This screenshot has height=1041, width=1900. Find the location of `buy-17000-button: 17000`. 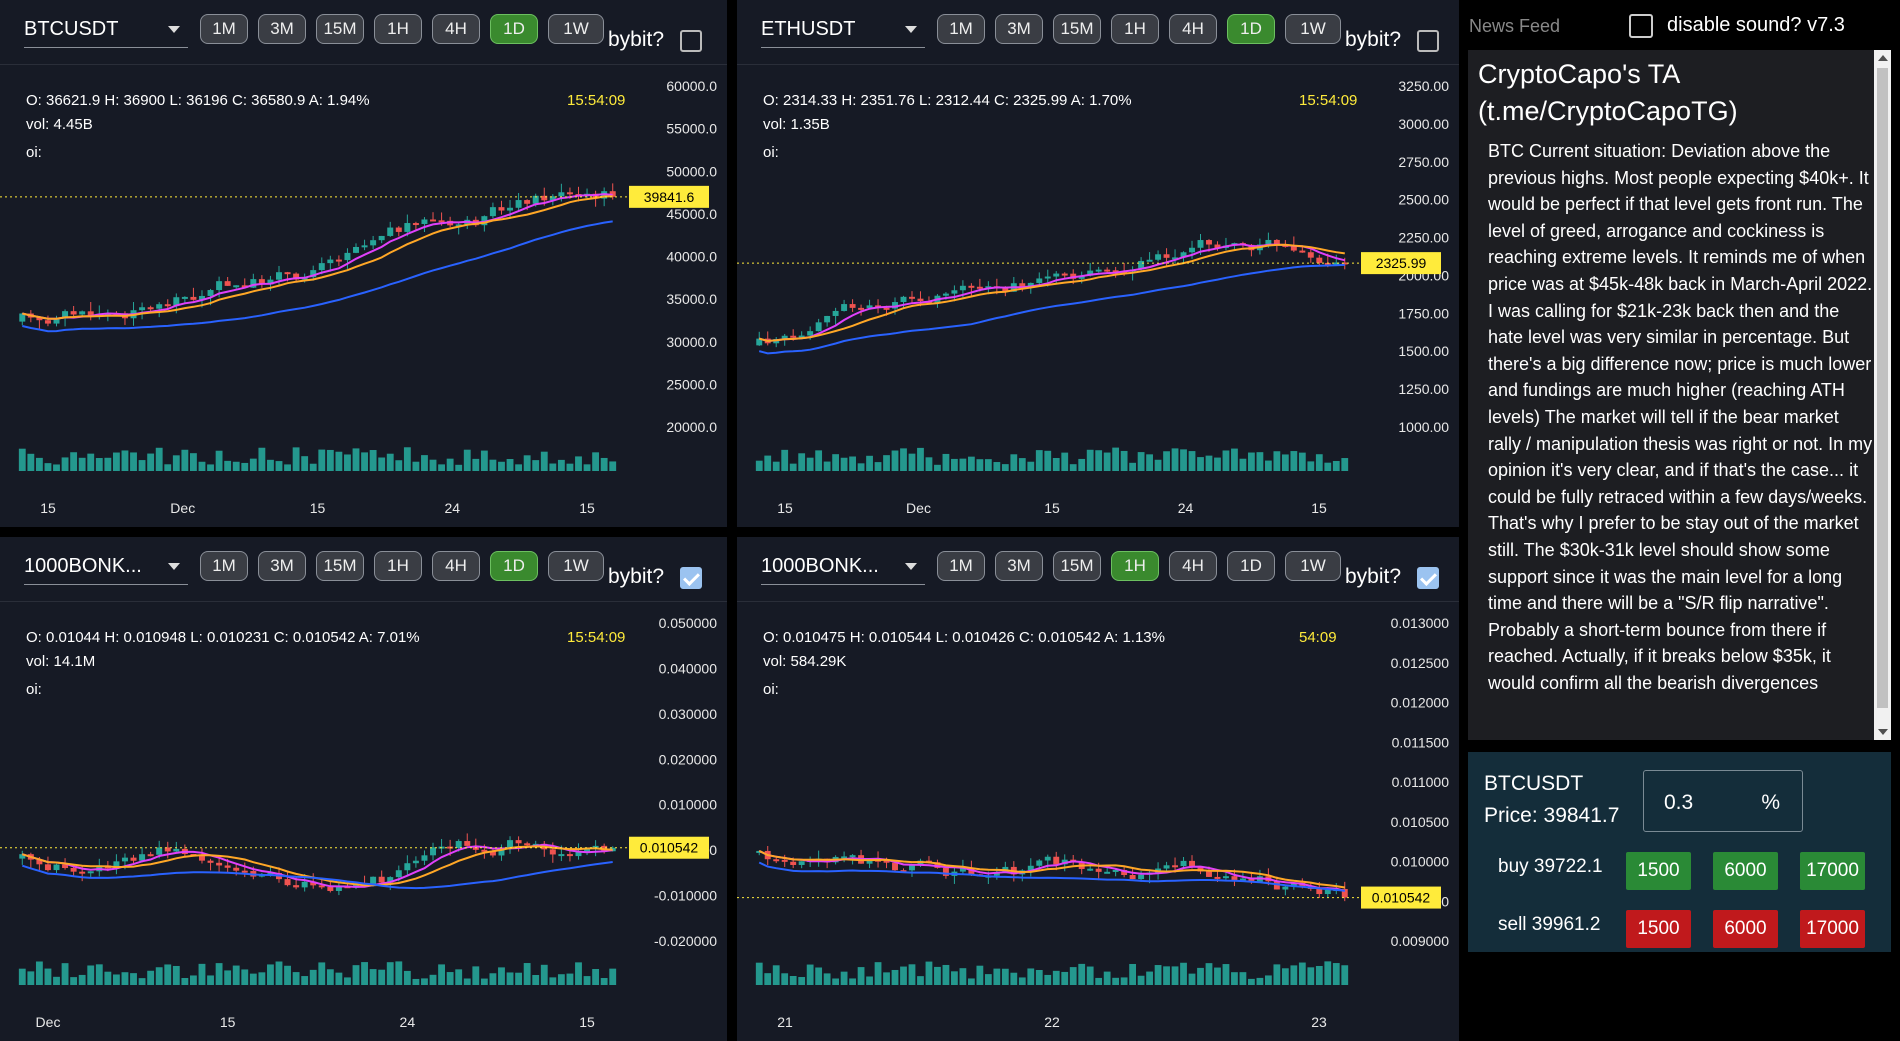

buy-17000-button: 17000 is located at coordinates (1832, 871).